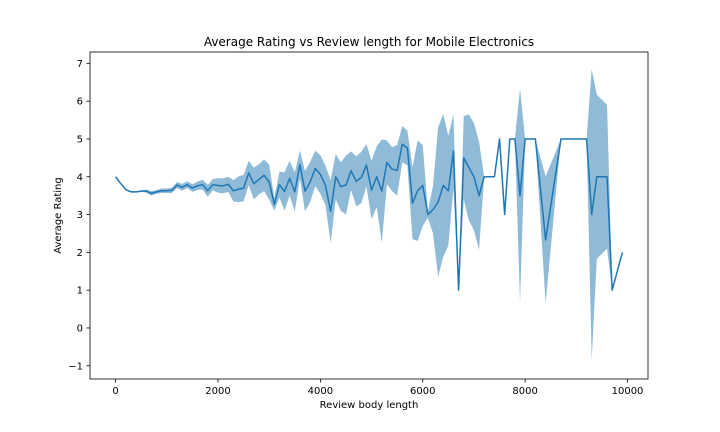 This screenshot has width=720, height=432. Describe the element at coordinates (80, 102) in the screenshot. I see `y-tick-label: 6` at that location.